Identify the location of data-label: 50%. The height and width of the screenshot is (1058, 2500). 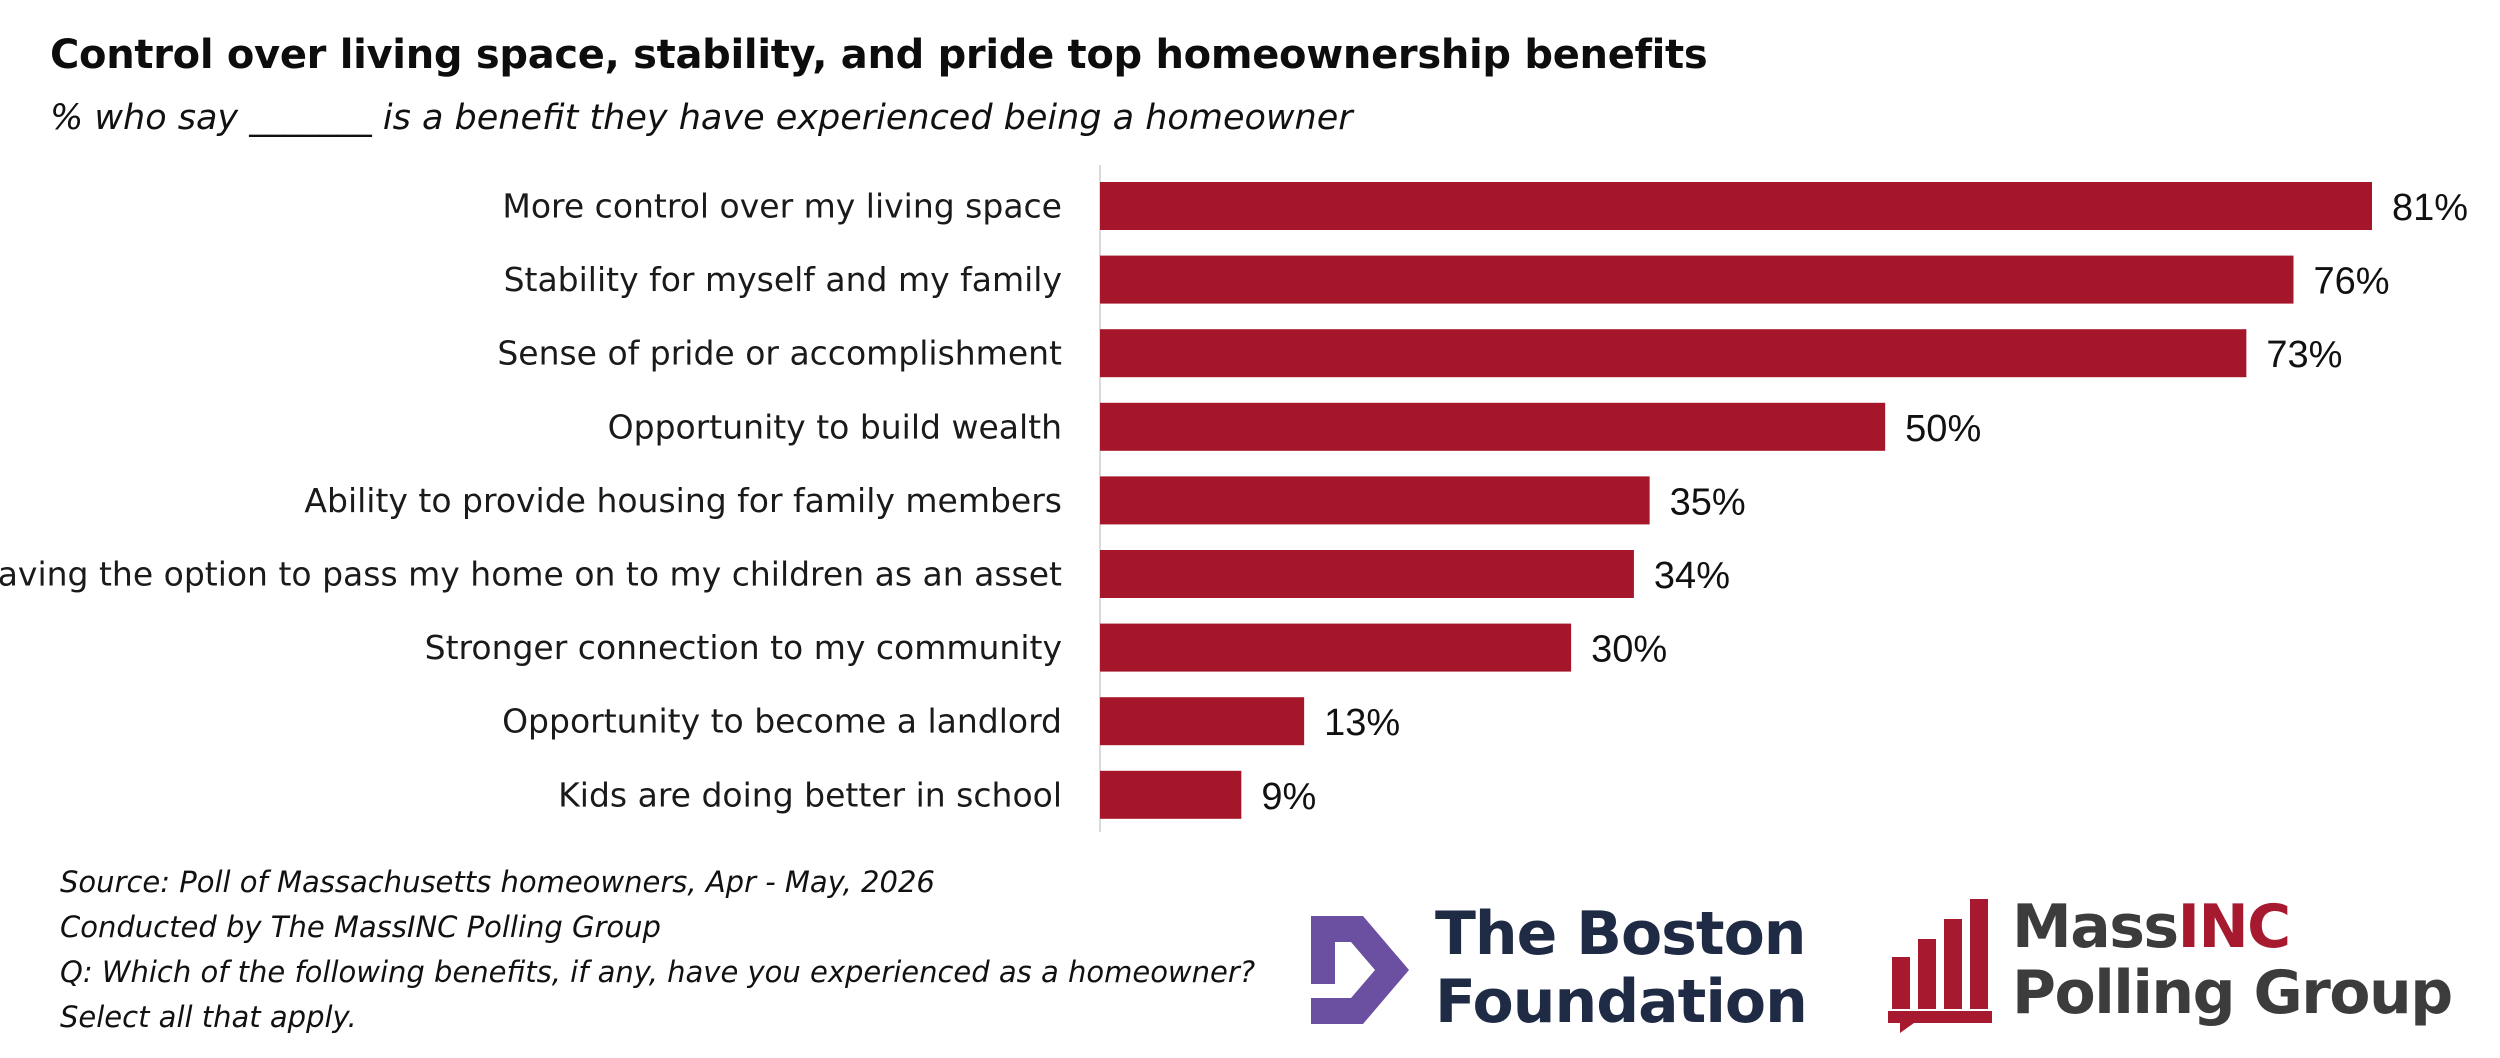
(1943, 429).